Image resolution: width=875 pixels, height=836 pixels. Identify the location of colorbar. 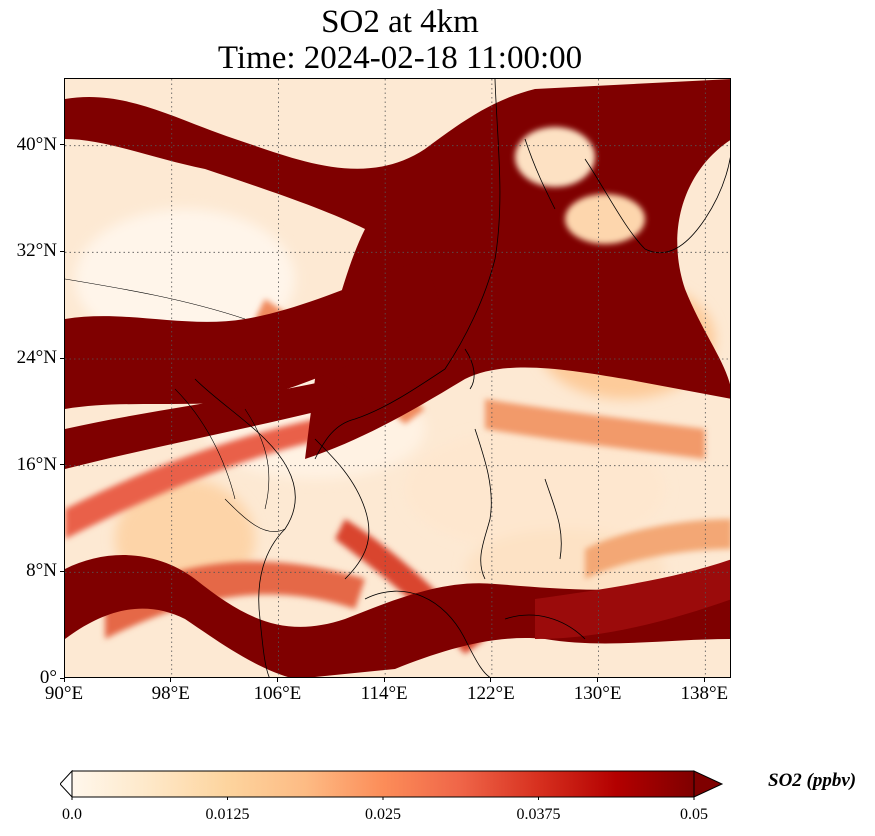
(392, 785).